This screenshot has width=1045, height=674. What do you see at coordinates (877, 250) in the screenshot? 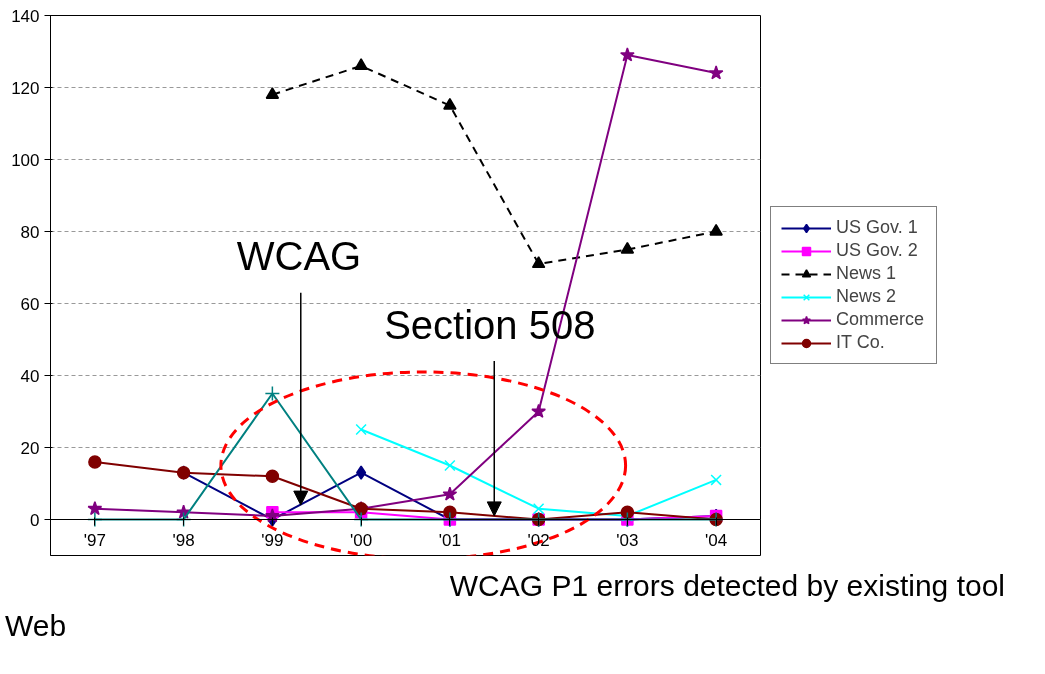
I see `legend-label: US Gov. 2` at bounding box center [877, 250].